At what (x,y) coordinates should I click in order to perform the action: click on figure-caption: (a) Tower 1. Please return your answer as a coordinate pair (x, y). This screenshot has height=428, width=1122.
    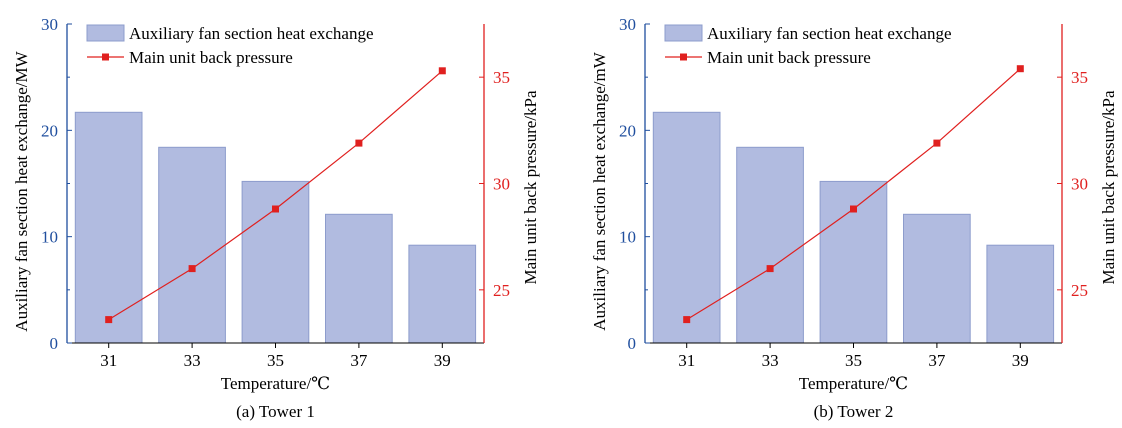
    Looking at the image, I should click on (275, 411).